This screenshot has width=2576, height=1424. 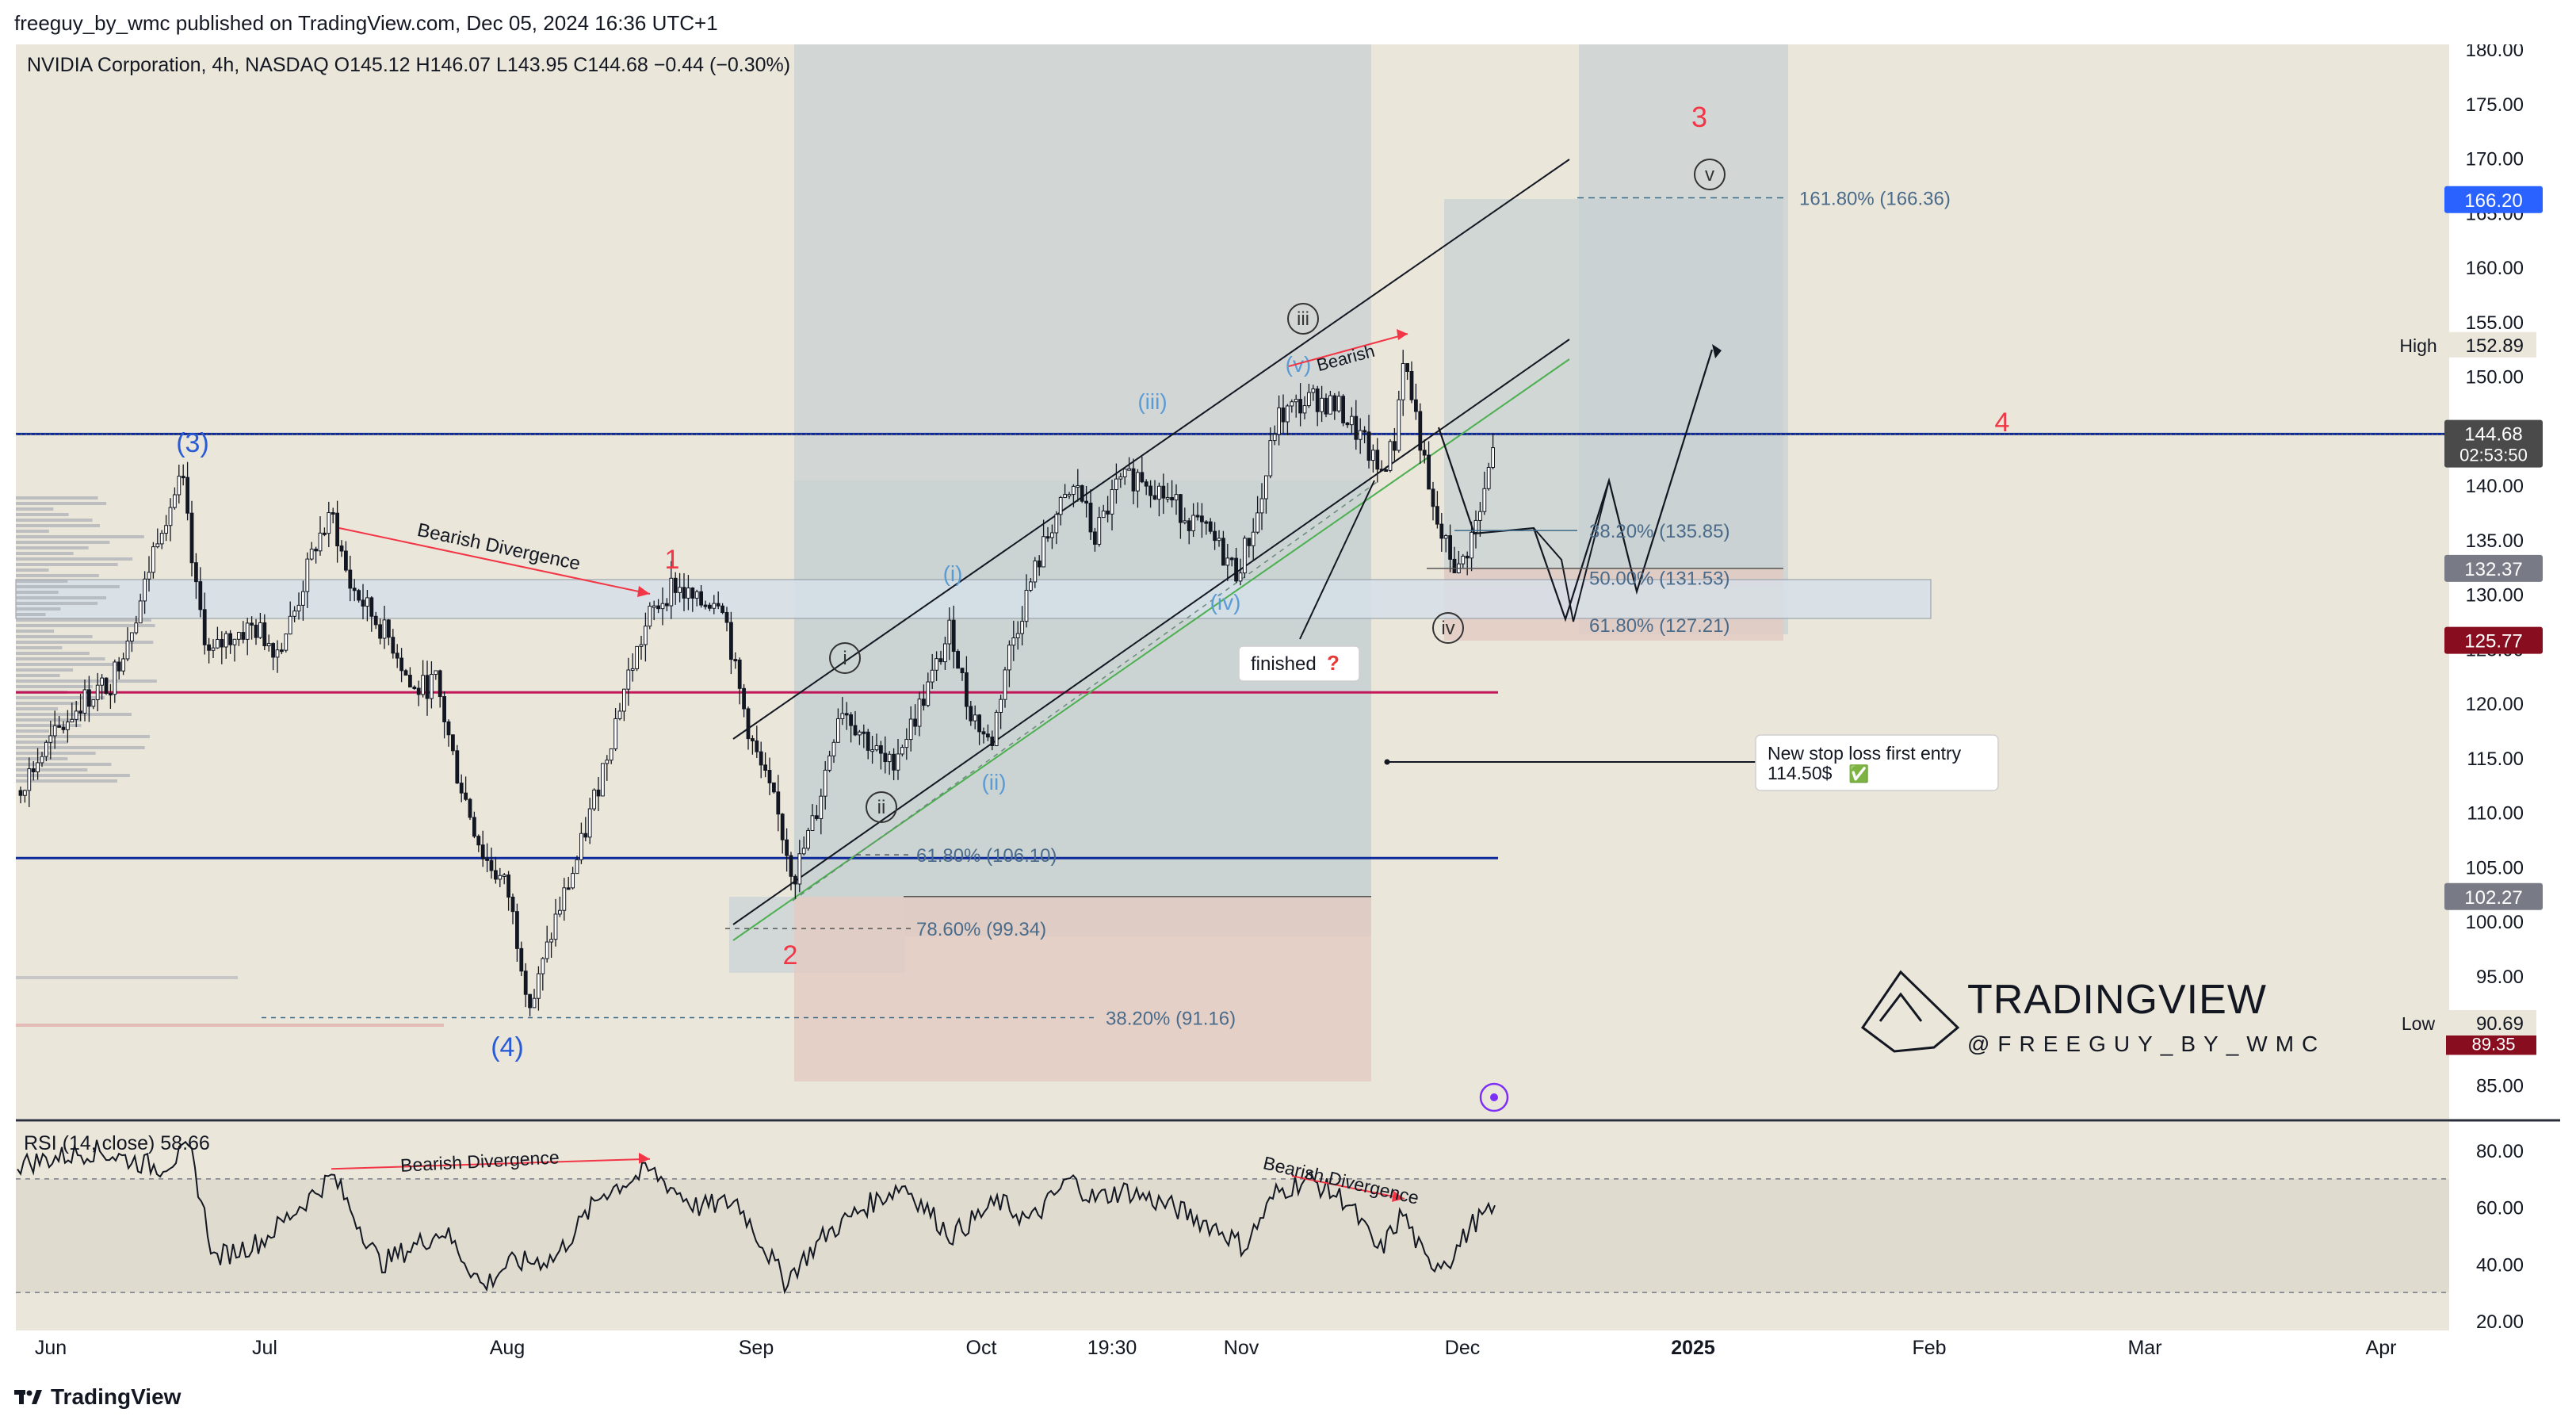 I want to click on y-tick-label: 175.00, so click(x=2495, y=105).